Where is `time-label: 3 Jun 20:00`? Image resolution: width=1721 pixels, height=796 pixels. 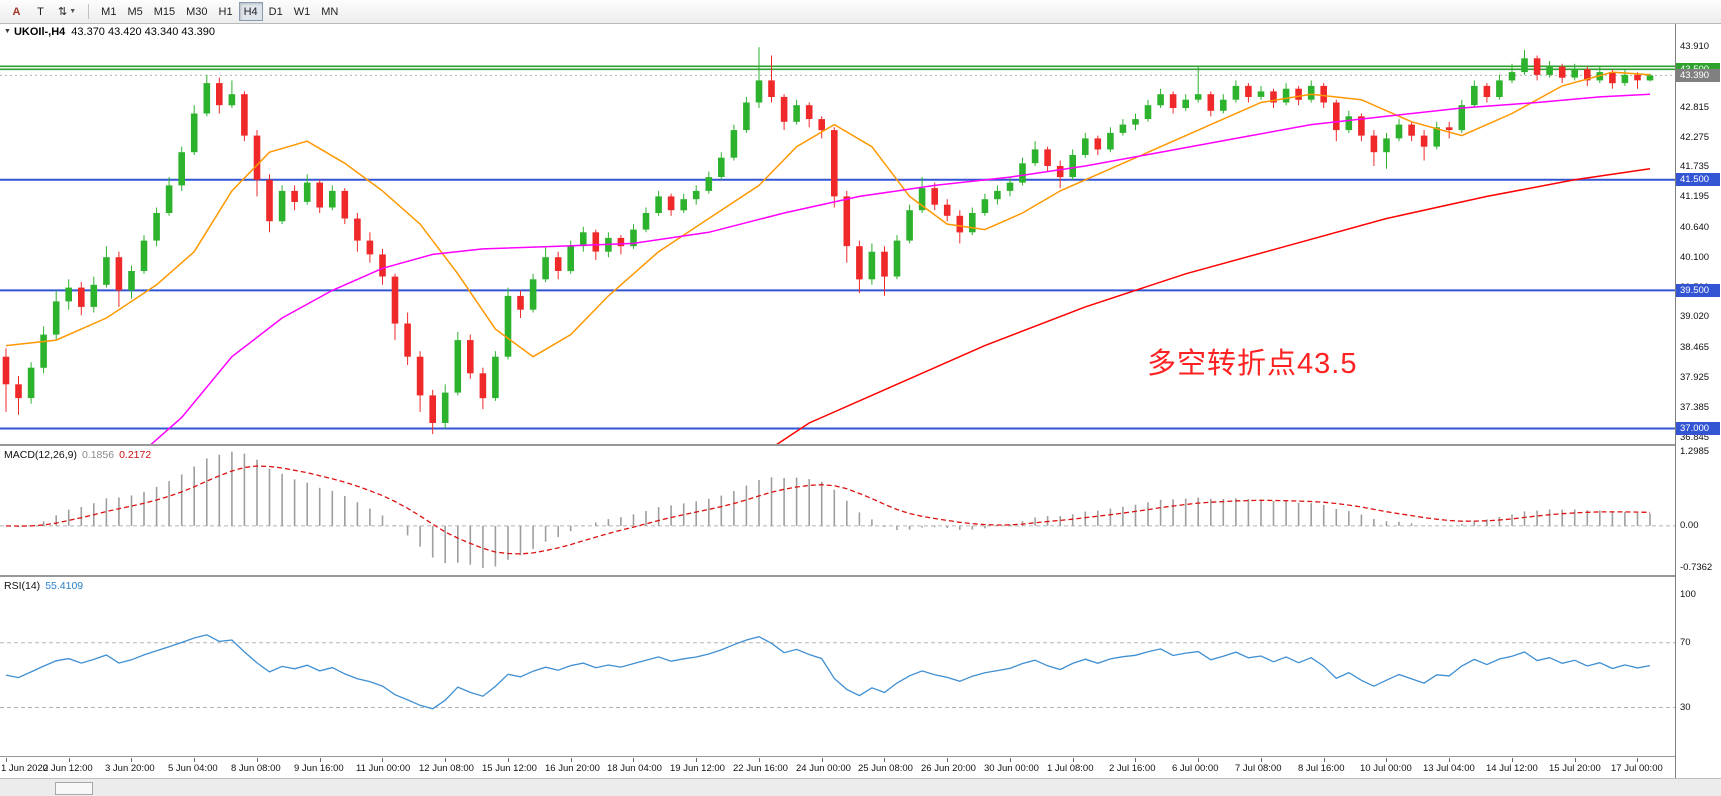
time-label: 3 Jun 20:00 is located at coordinates (130, 768).